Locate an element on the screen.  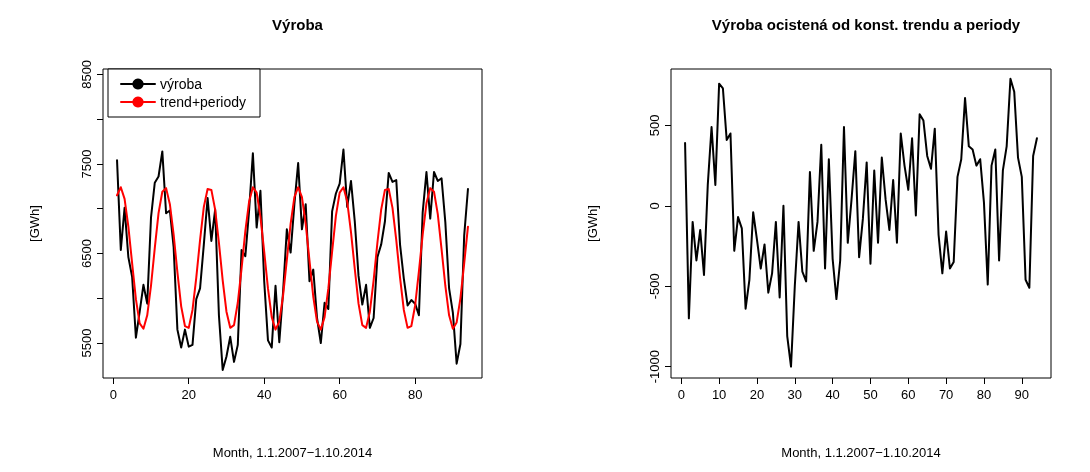
x-tick-label: 90 is located at coordinates (1022, 394).